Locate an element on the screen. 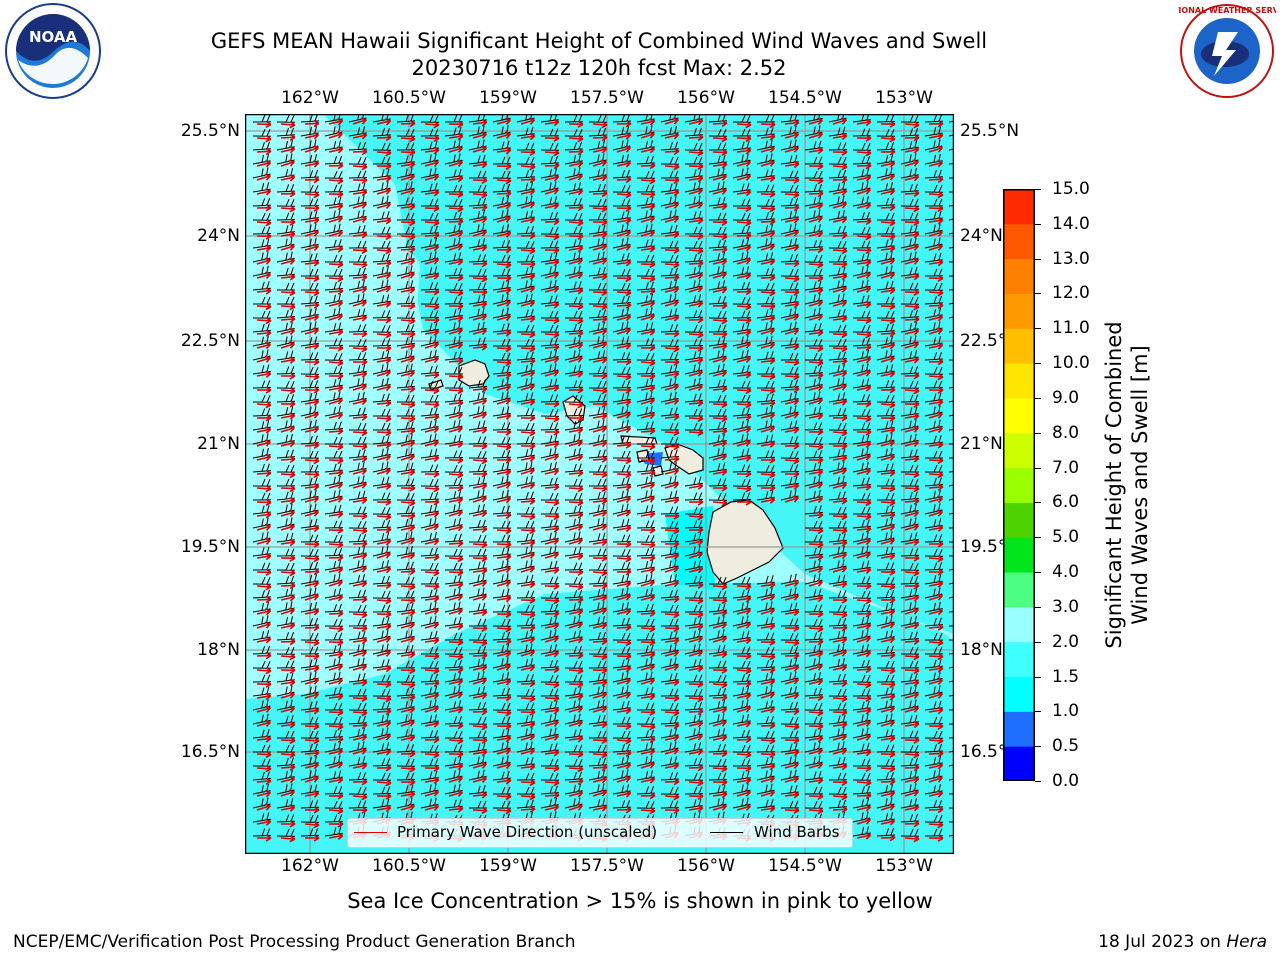 This screenshot has width=1280, height=960. nws-logo: NATIONAL WEATHER SERVICE is located at coordinates (1227, 51).